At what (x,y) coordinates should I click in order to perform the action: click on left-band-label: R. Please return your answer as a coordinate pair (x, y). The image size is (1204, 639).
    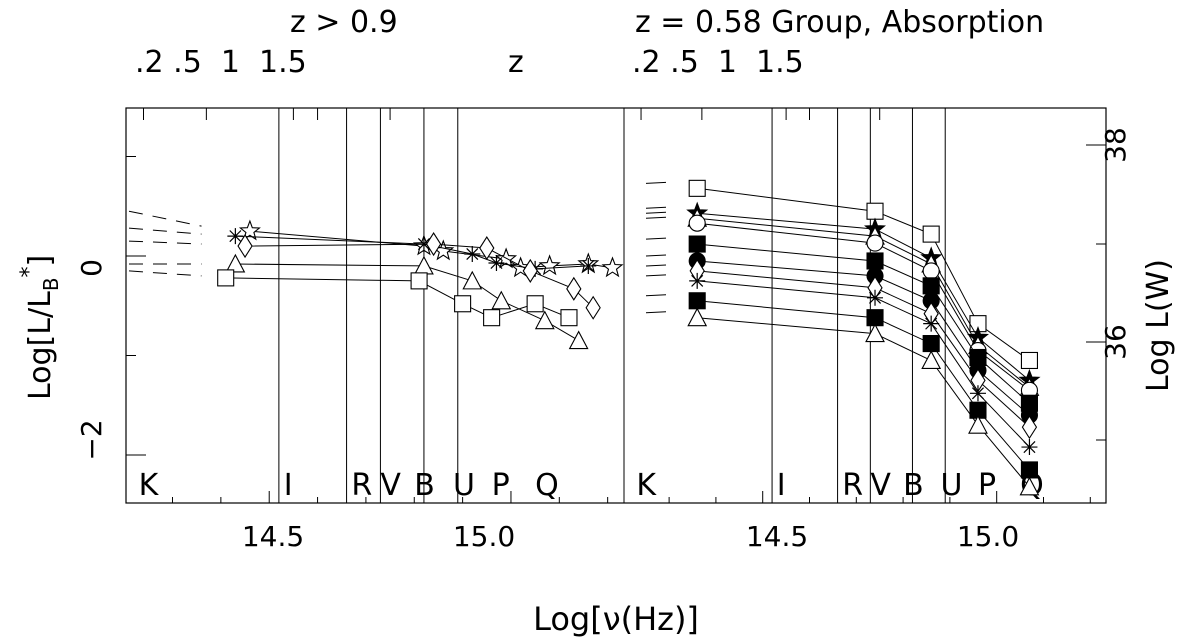
    Looking at the image, I should click on (361, 485).